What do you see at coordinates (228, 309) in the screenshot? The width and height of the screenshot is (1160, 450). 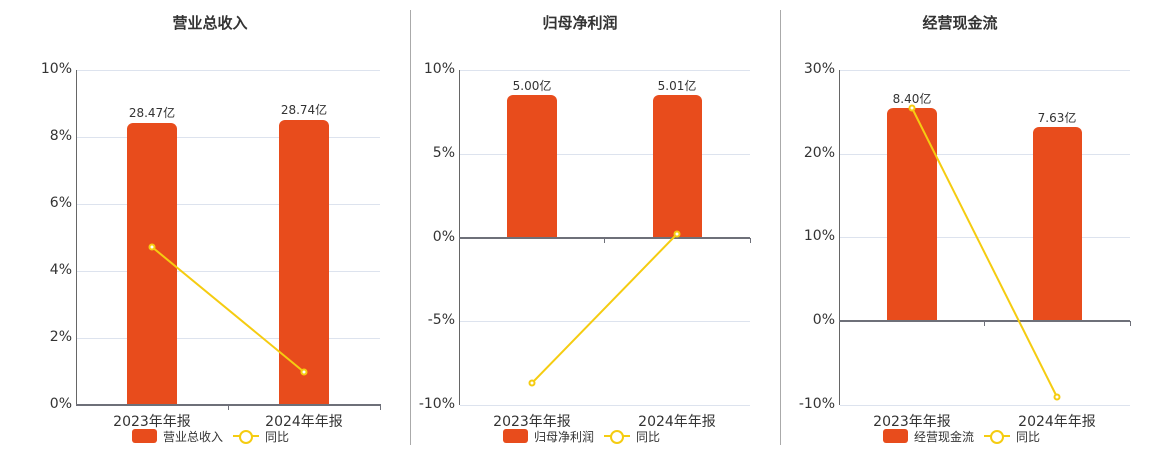 I see `yoy-line-revenue` at bounding box center [228, 309].